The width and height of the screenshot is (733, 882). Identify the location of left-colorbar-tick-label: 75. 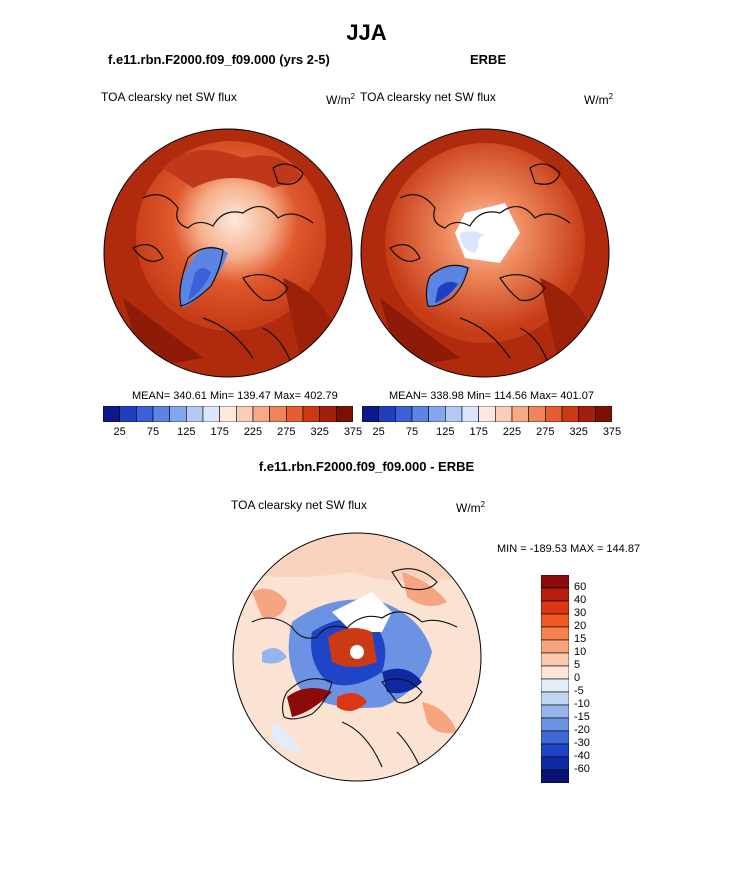
(153, 432).